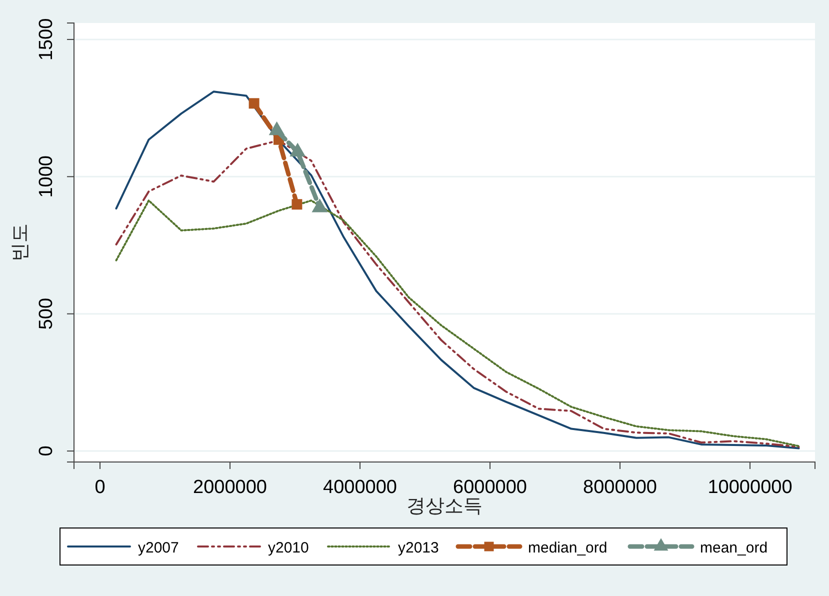 Image resolution: width=829 pixels, height=596 pixels. Describe the element at coordinates (734, 548) in the screenshot. I see `legend-label: mean_ord` at that location.